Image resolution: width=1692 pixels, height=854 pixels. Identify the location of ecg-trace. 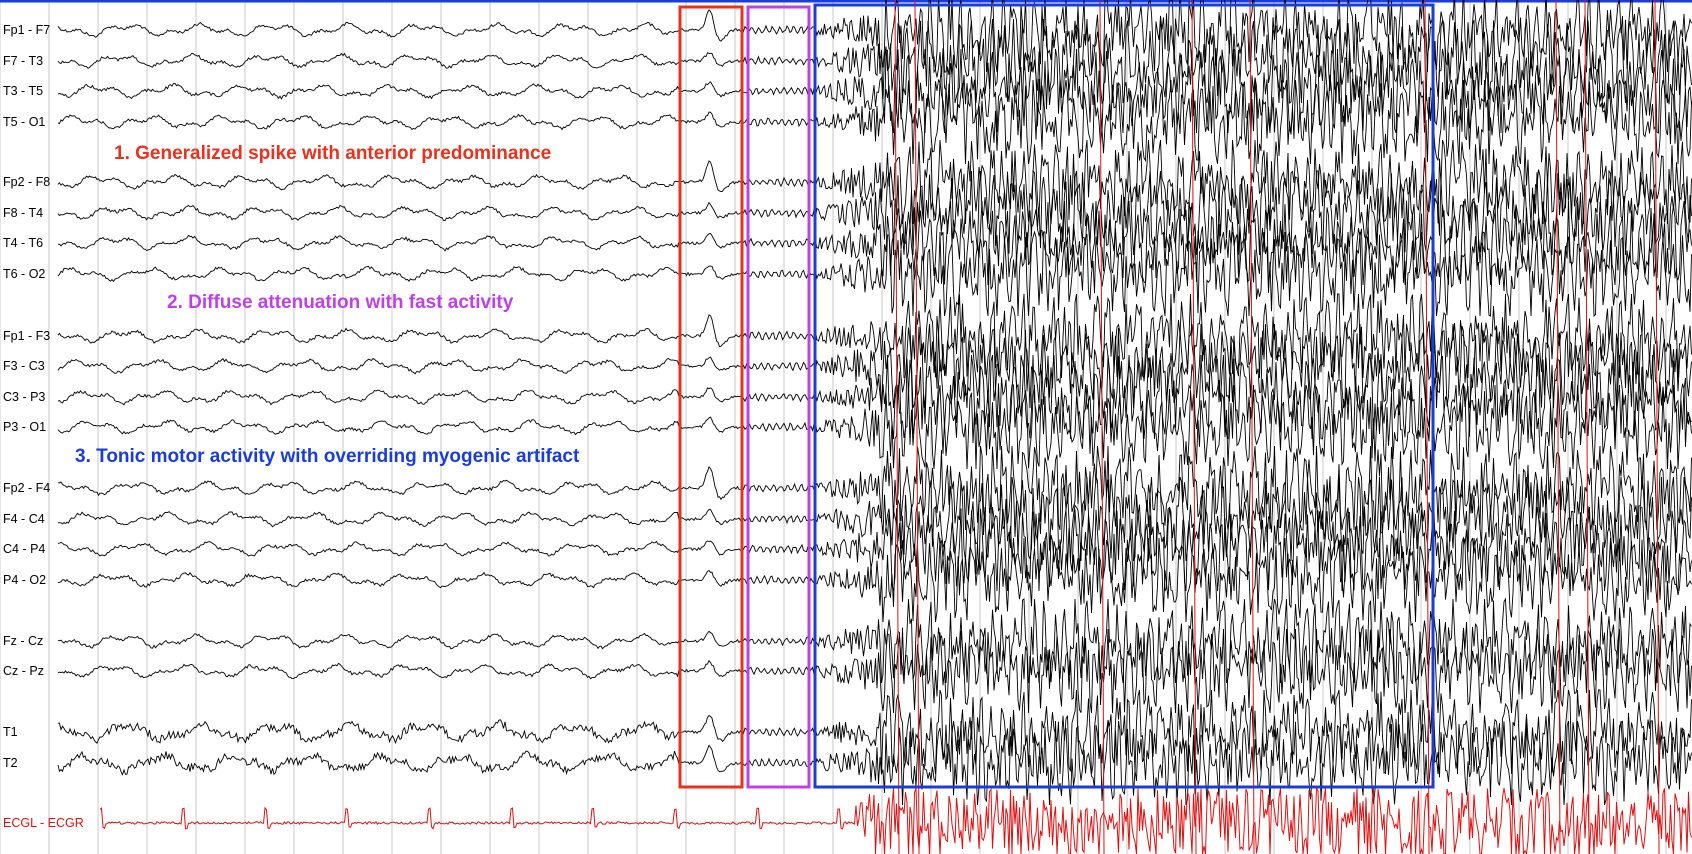
(895, 820).